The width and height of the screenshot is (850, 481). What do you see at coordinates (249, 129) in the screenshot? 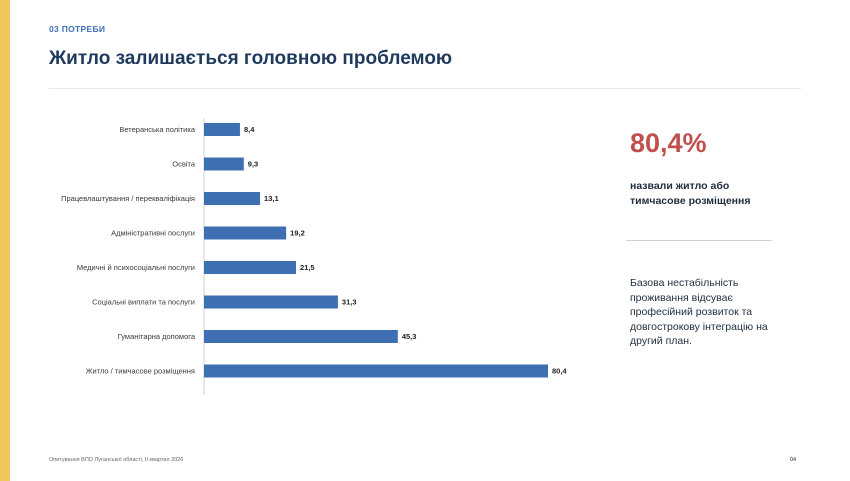
I see `data-label: 8,4` at bounding box center [249, 129].